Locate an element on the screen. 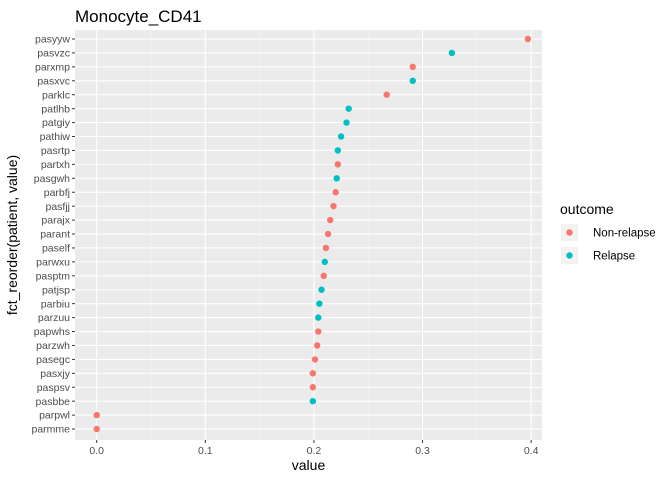 The height and width of the screenshot is (480, 672). y-tick-label: papwhs is located at coordinates (52, 332).